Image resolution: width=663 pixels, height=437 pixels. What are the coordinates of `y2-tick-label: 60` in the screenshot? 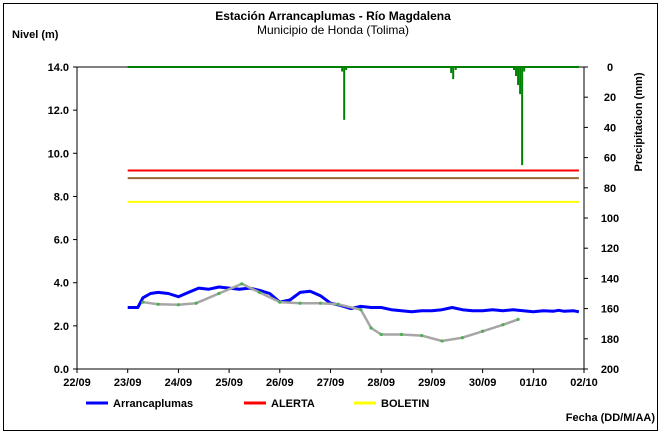 It's located at (610, 159).